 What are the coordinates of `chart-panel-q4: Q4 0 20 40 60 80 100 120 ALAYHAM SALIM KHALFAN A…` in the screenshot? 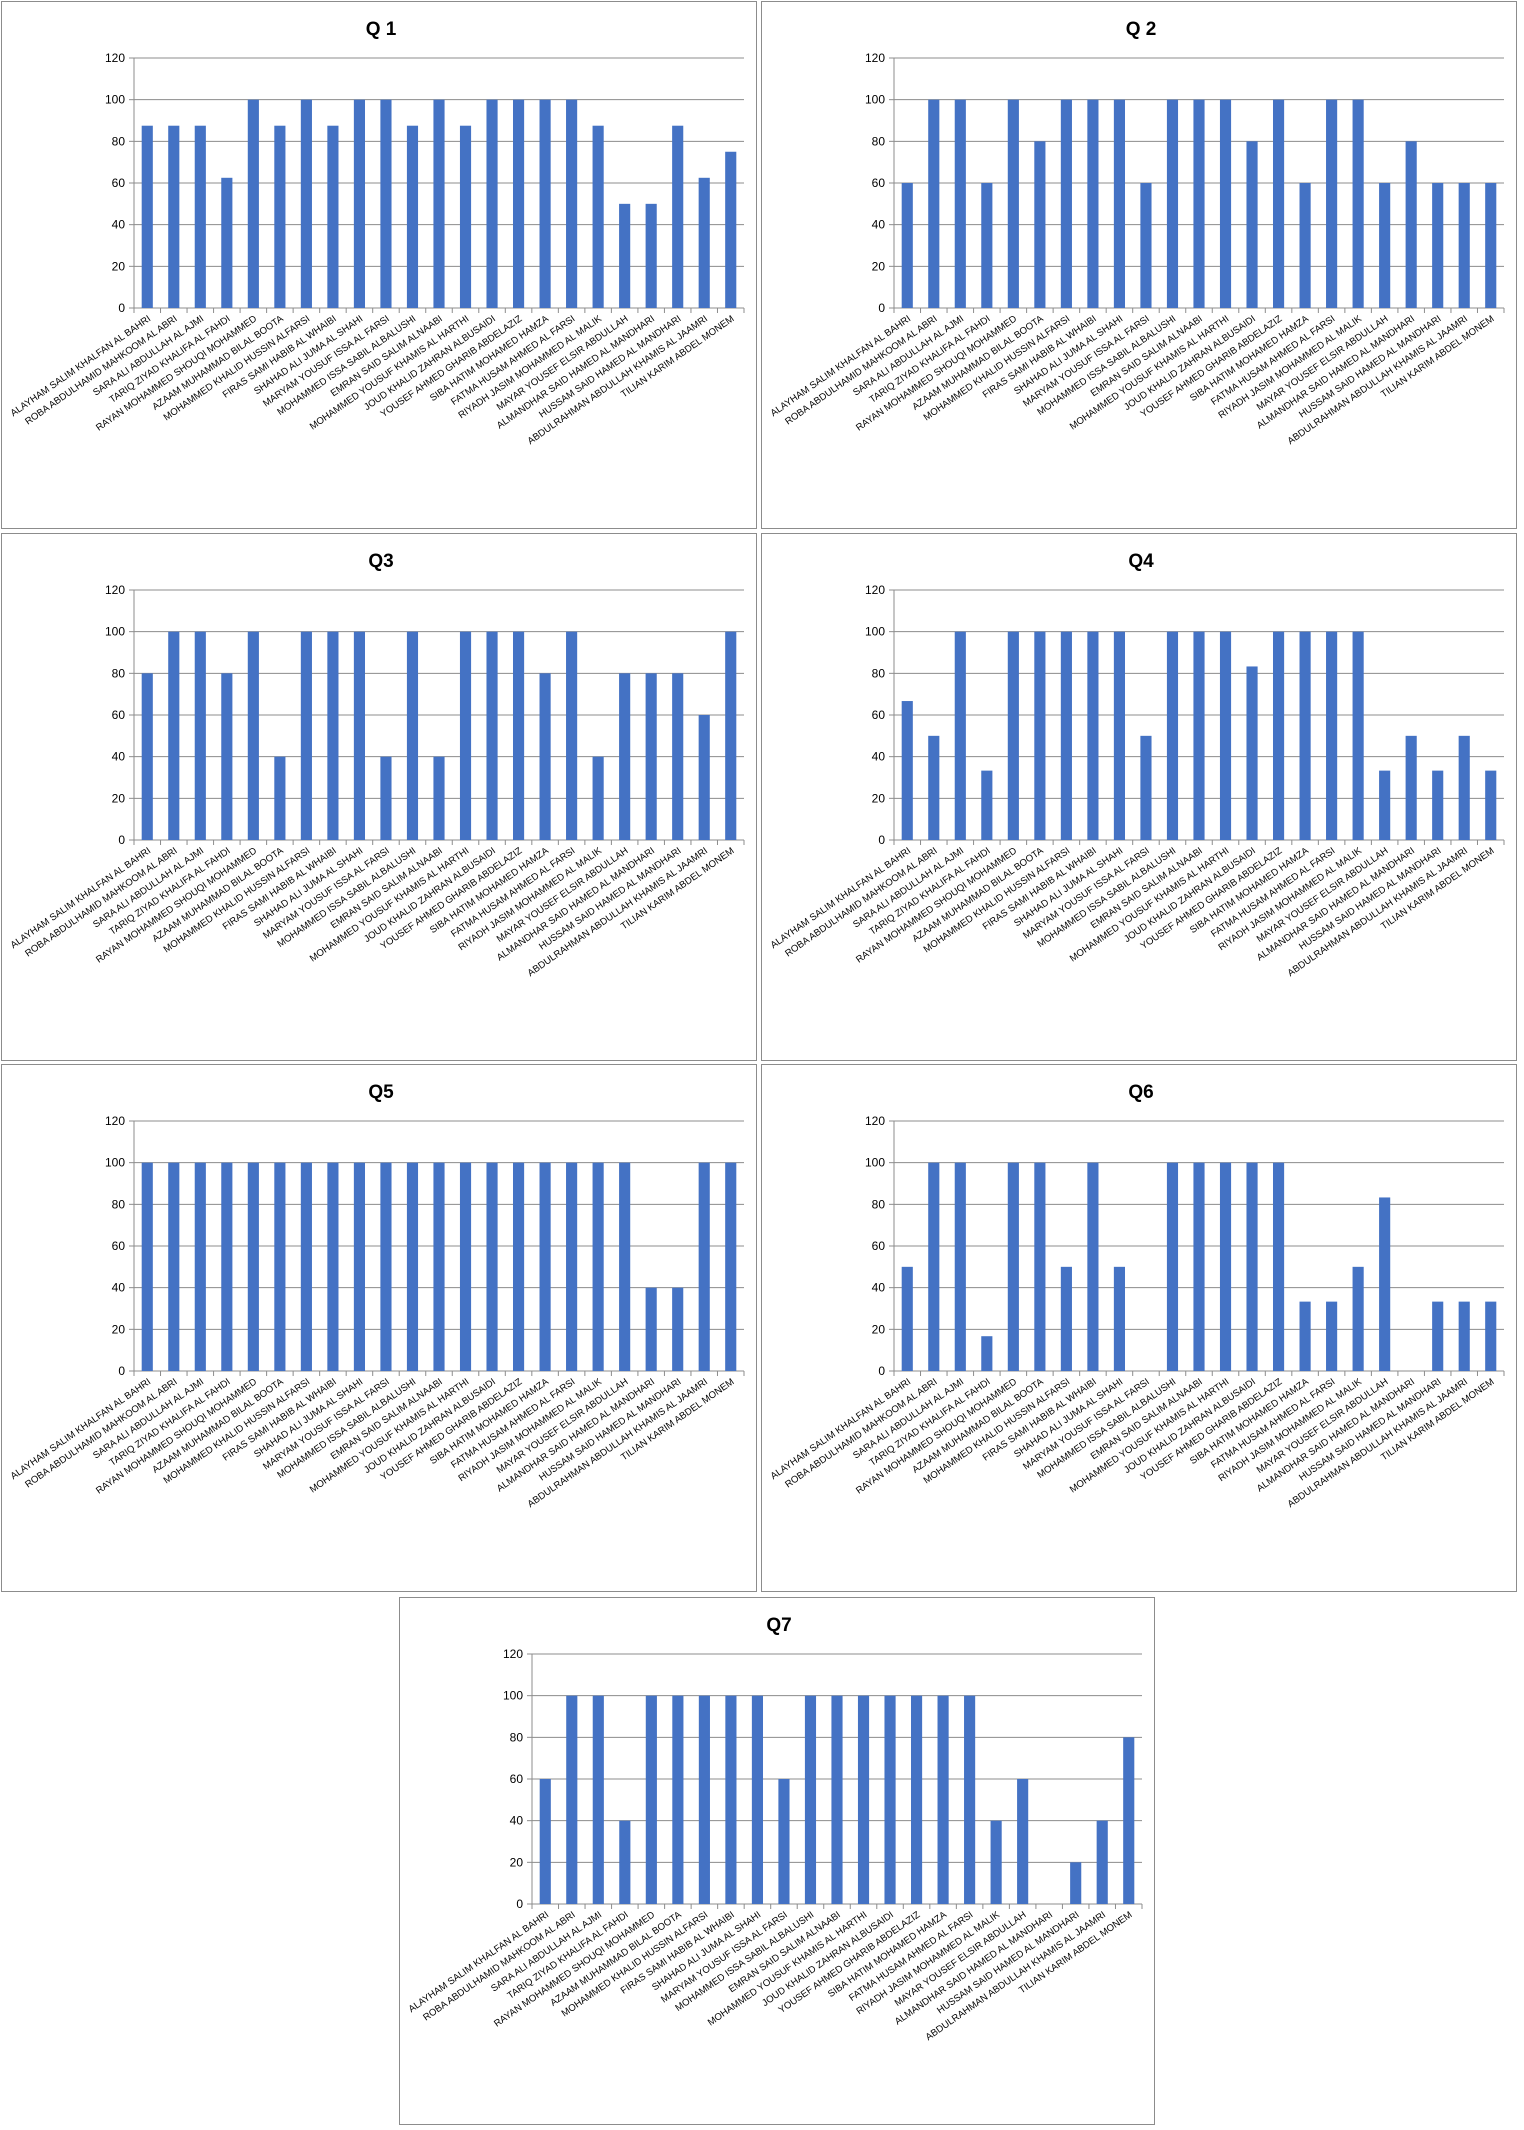 It's located at (1139, 797).